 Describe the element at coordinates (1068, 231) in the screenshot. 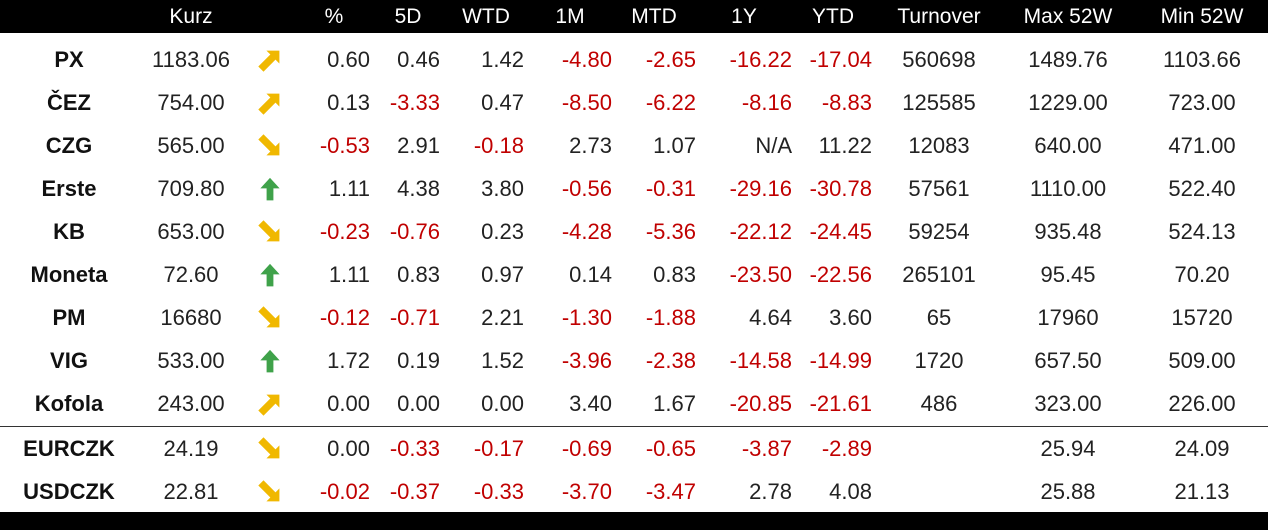

I see `cell-max52: 935.48` at that location.